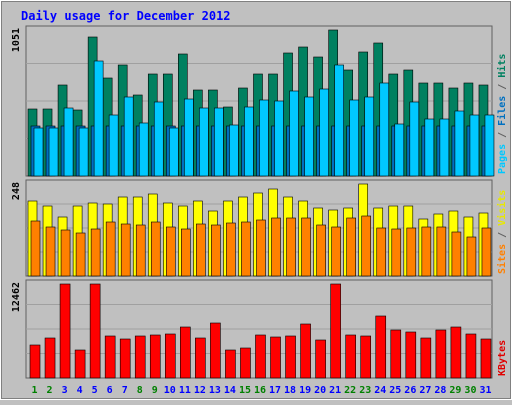  Describe the element at coordinates (260, 390) in the screenshot. I see `x-tick-label-16: 16` at that location.